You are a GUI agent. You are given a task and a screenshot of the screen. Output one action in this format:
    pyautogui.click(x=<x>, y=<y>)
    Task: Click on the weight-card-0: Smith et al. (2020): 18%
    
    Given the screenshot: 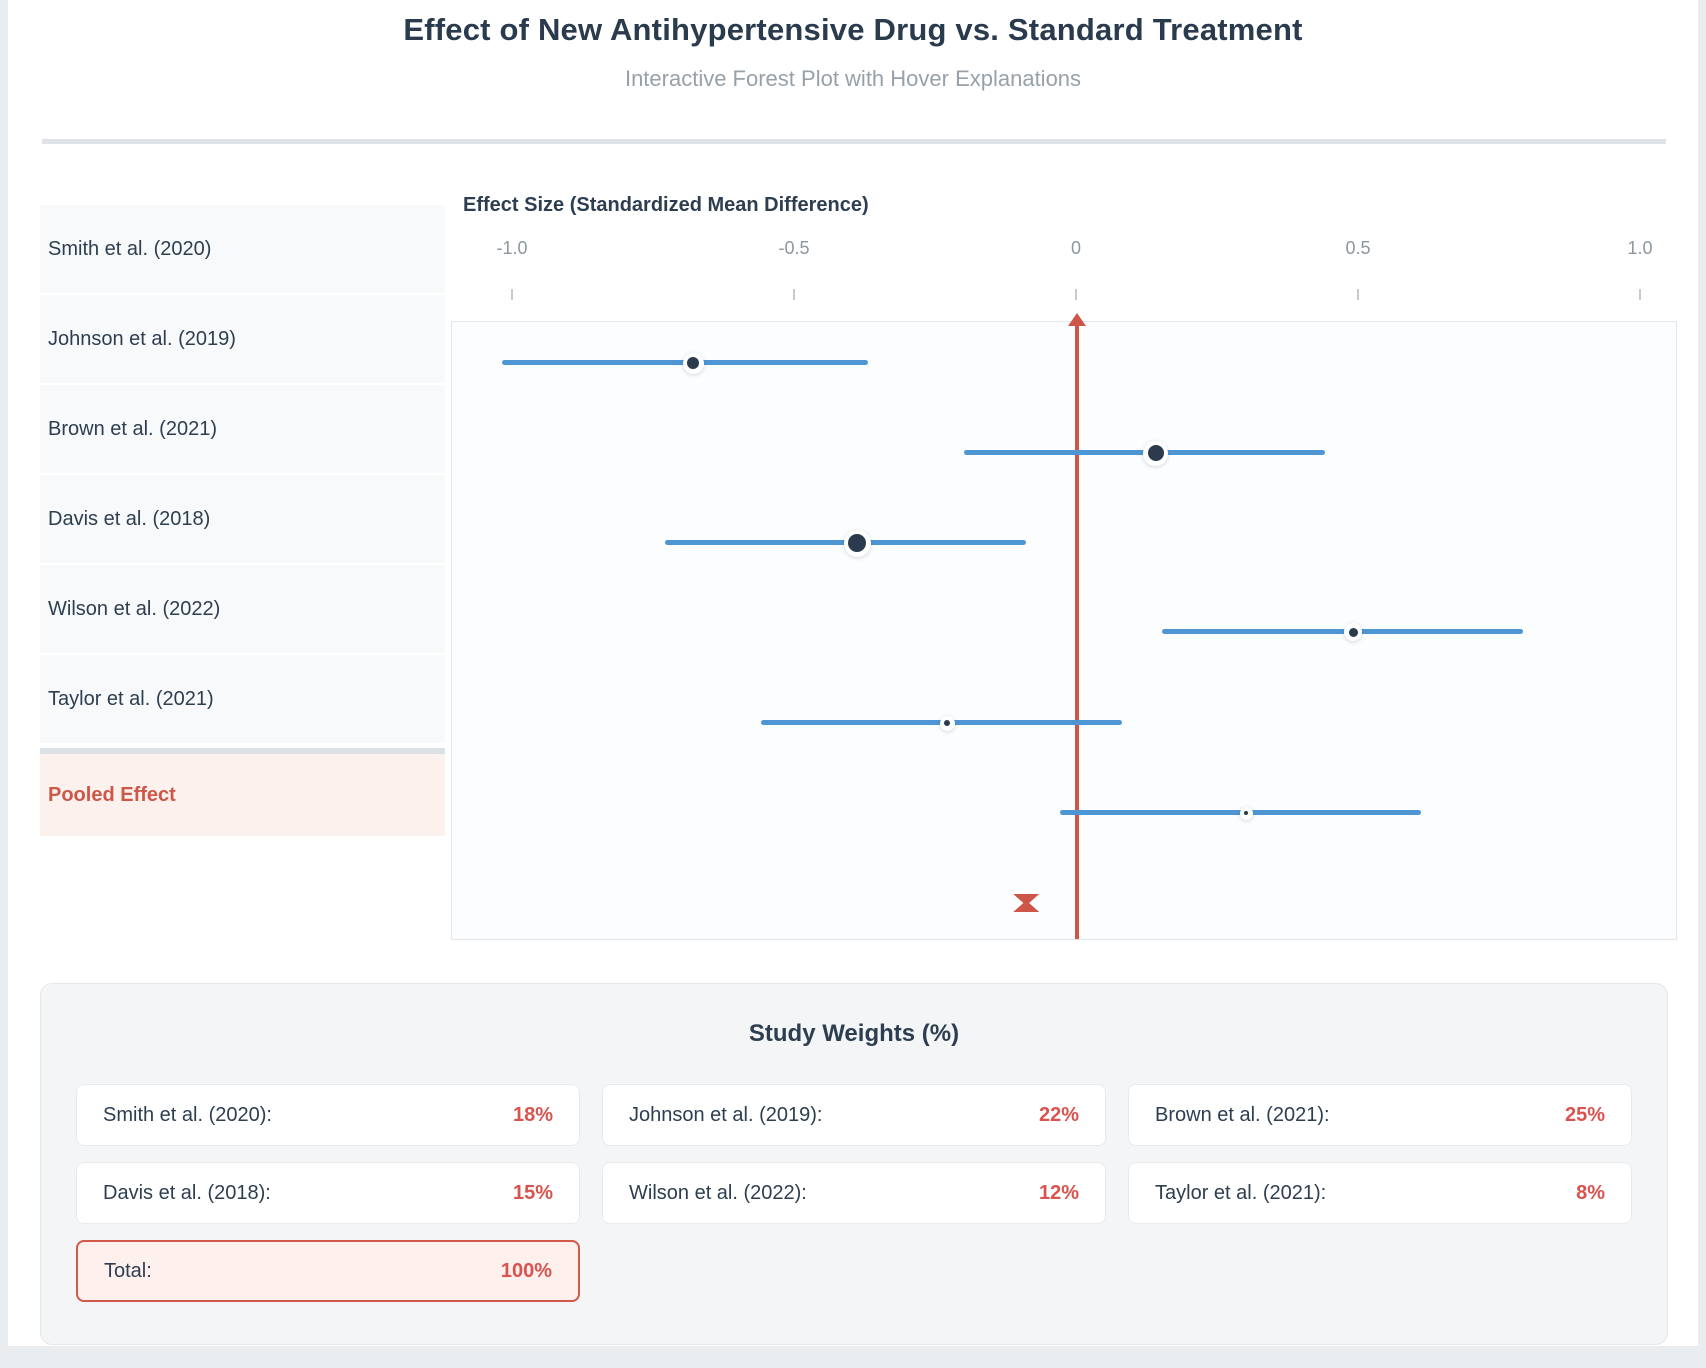 What is the action you would take?
    pyautogui.click(x=328, y=1115)
    